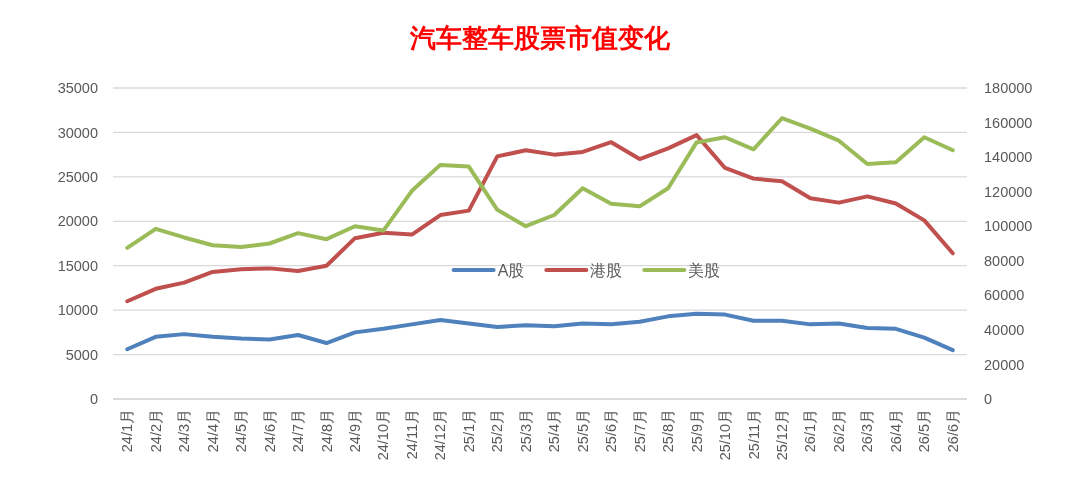 The width and height of the screenshot is (1080, 495). What do you see at coordinates (77, 265) in the screenshot?
I see `y-tick-label: 15000` at bounding box center [77, 265].